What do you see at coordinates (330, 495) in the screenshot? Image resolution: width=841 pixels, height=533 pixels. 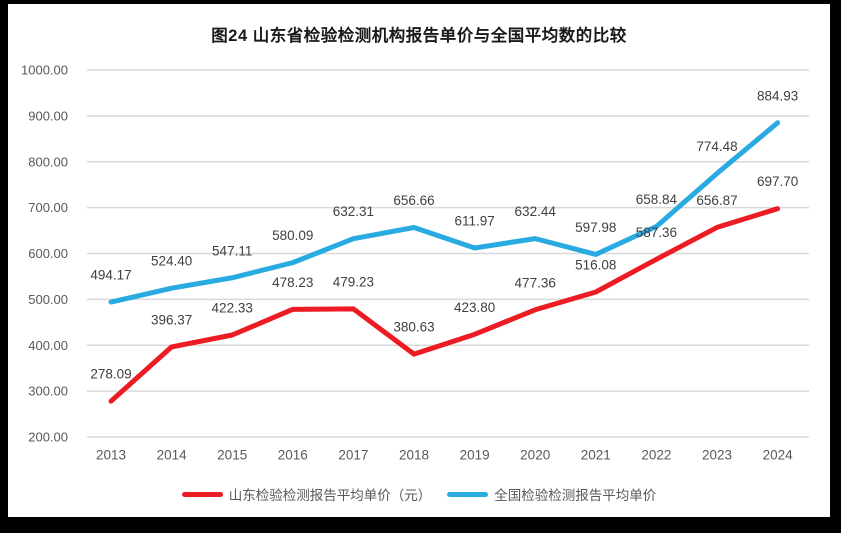 I see `legend-label-shandong: 山东检验检测报告平均单价（元）` at bounding box center [330, 495].